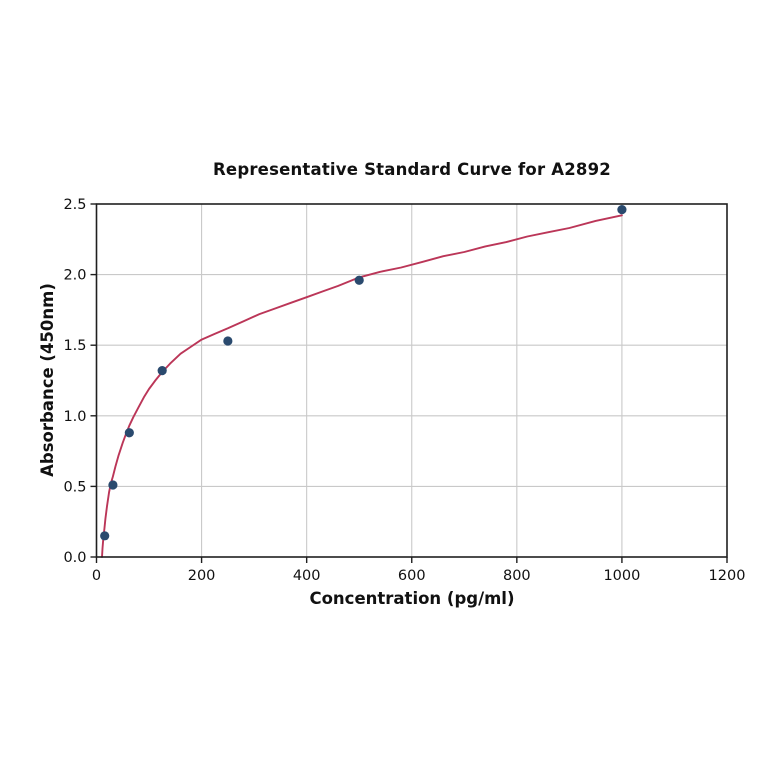 The height and width of the screenshot is (764, 764). What do you see at coordinates (74, 346) in the screenshot?
I see `y-tick-label: 1.5` at bounding box center [74, 346].